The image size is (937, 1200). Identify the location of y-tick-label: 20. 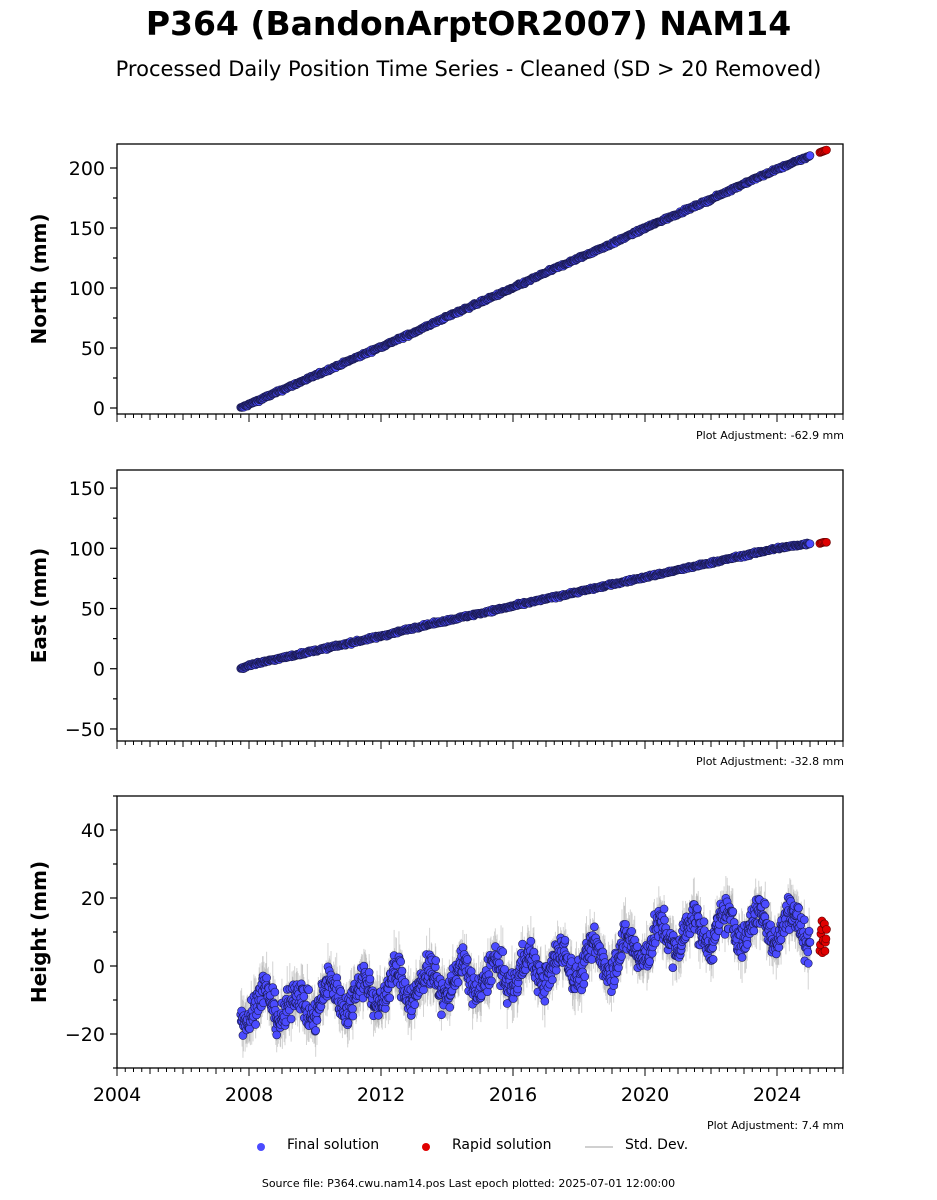
(93, 899).